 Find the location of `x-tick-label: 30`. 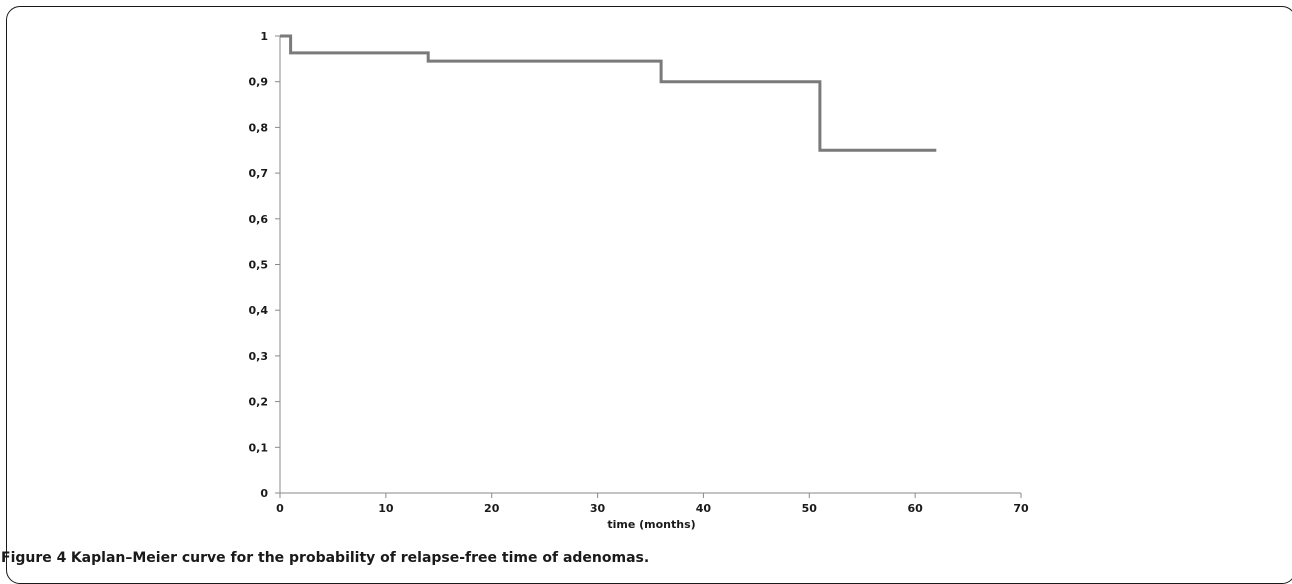

x-tick-label: 30 is located at coordinates (598, 508).